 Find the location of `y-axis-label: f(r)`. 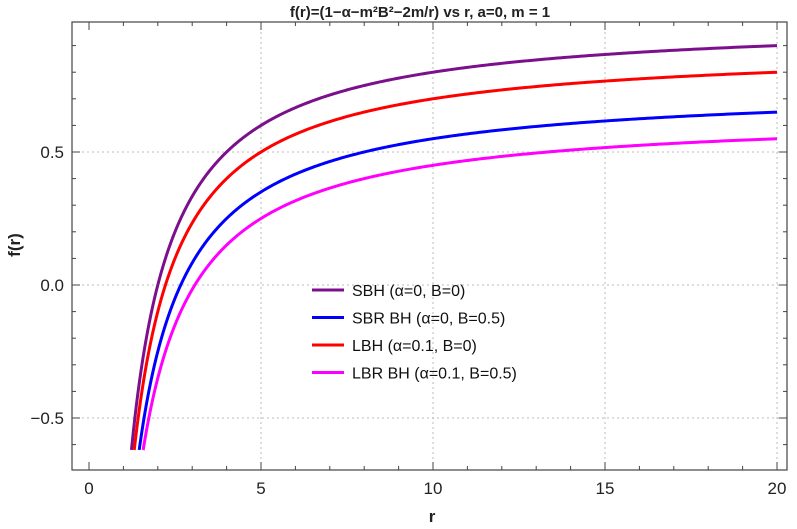

y-axis-label: f(r) is located at coordinates (14, 245).